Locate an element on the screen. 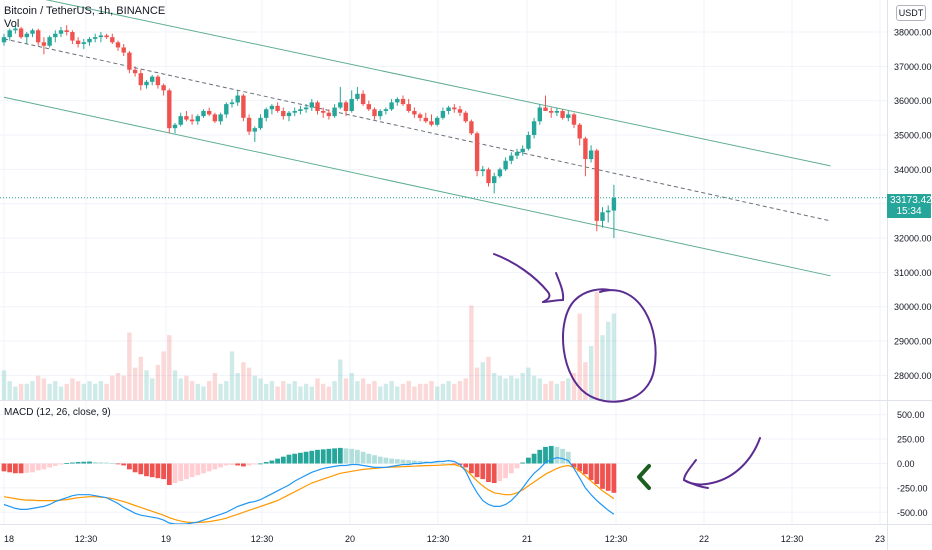 This screenshot has height=550, width=932. macd-lines is located at coordinates (309, 490).